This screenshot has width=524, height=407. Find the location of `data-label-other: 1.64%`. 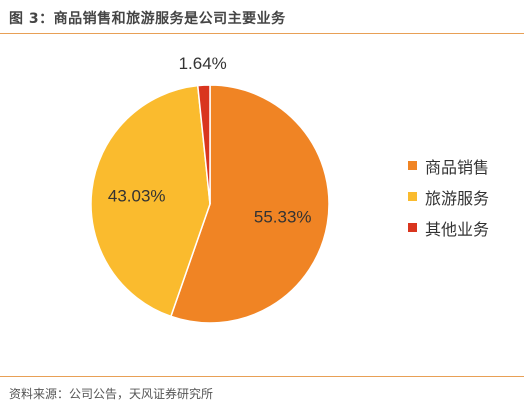

data-label-other: 1.64% is located at coordinates (203, 63).